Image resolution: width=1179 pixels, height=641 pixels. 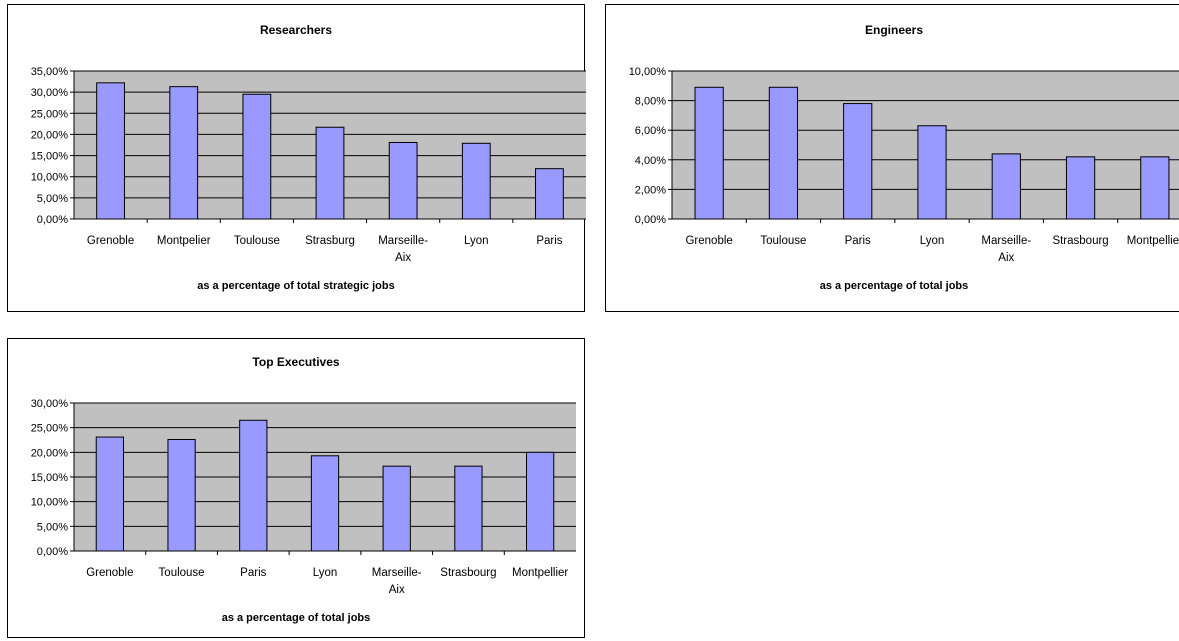 I want to click on x-axis-label: as a percentage of total strategic jobs, so click(x=295, y=286).